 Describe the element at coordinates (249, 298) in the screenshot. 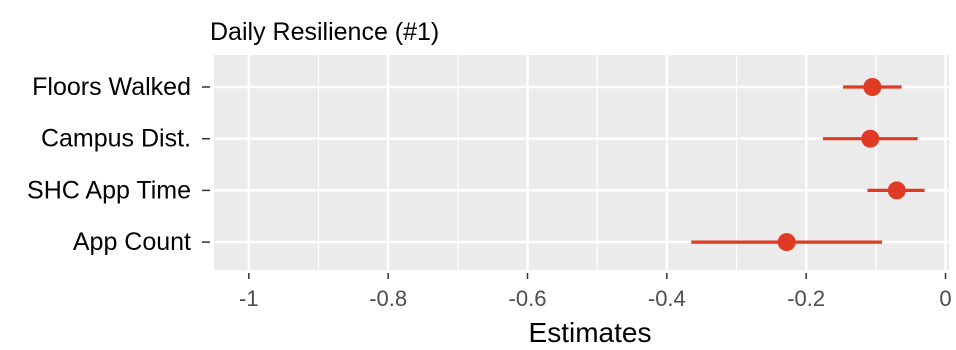

I see `x-tick-label: -1` at that location.